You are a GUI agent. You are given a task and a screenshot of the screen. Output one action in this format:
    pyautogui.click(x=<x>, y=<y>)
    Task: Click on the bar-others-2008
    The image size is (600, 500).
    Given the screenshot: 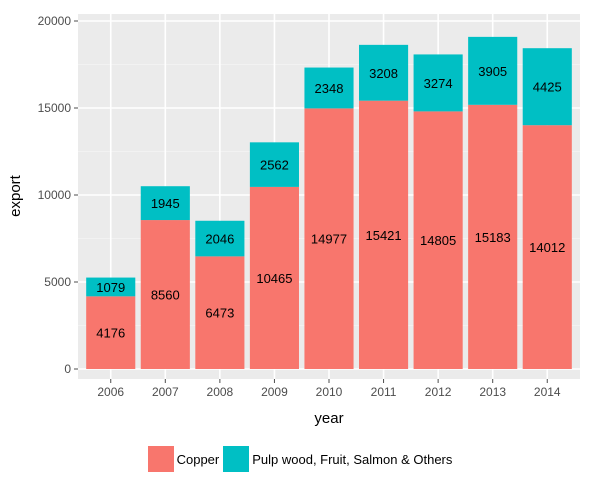 What is the action you would take?
    pyautogui.click(x=220, y=238)
    